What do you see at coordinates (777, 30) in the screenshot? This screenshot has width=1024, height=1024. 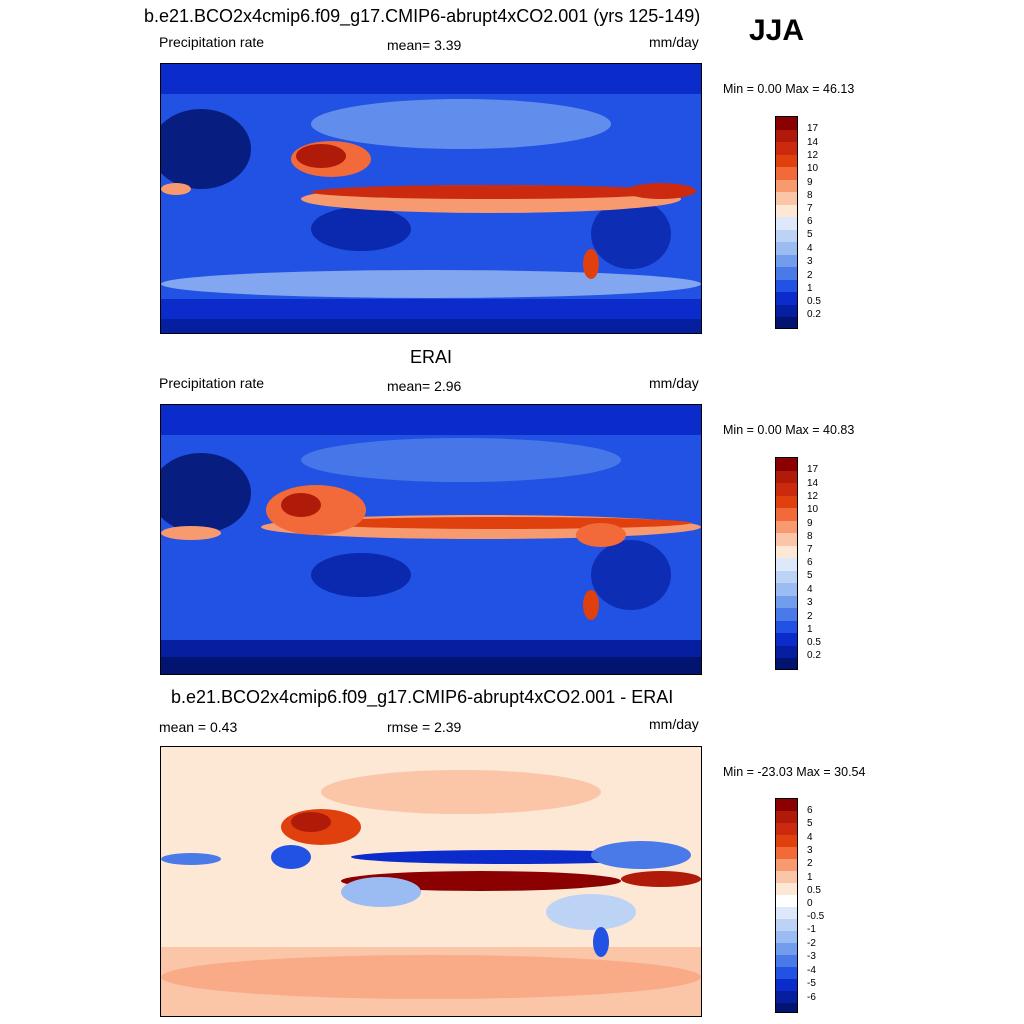 I see `season-label: JJA` at bounding box center [777, 30].